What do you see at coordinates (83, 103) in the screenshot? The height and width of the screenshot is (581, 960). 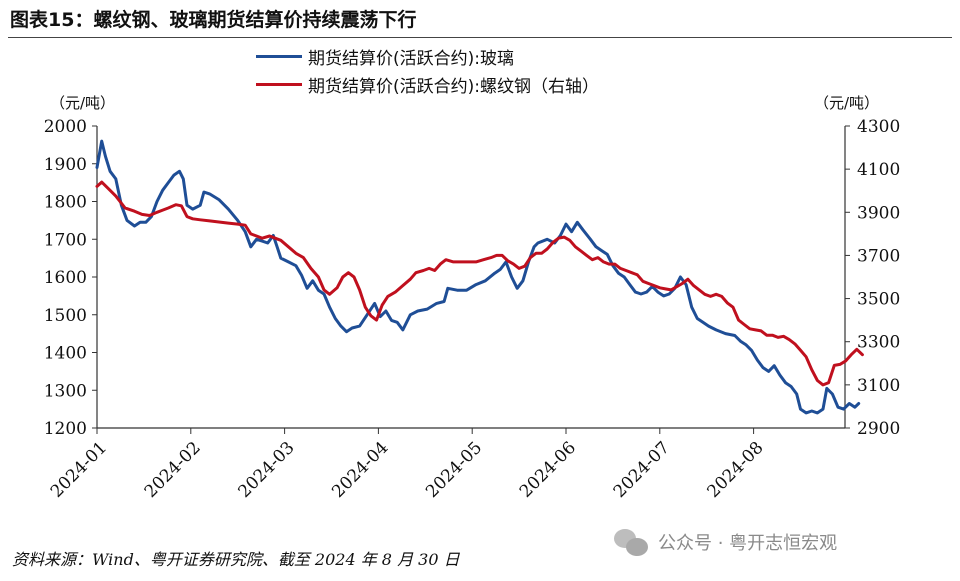 I see `left-axis-unit: （元/吨）` at bounding box center [83, 103].